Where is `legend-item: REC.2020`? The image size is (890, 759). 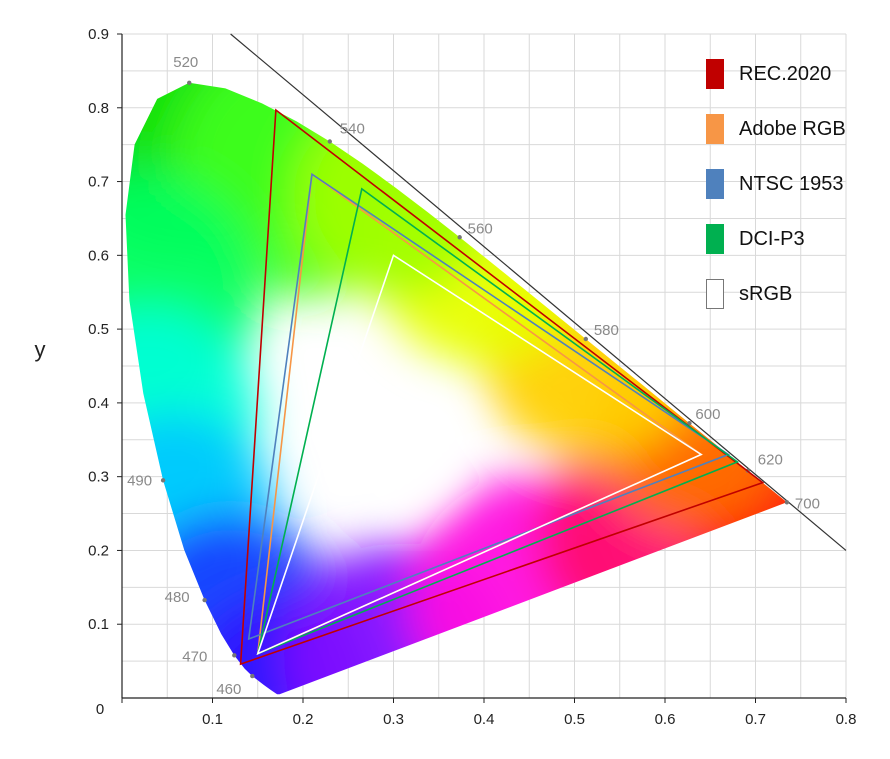 legend-item: REC.2020 is located at coordinates (793, 74).